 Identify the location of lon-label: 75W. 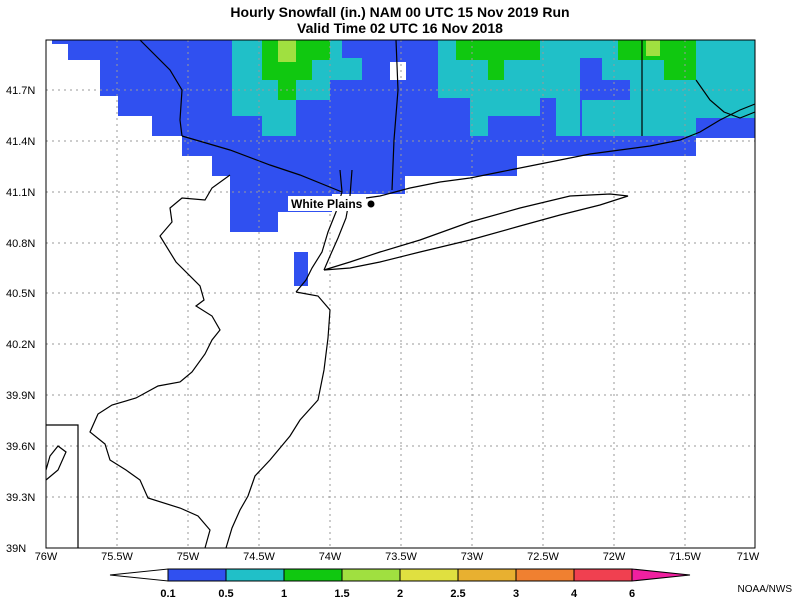
(188, 557).